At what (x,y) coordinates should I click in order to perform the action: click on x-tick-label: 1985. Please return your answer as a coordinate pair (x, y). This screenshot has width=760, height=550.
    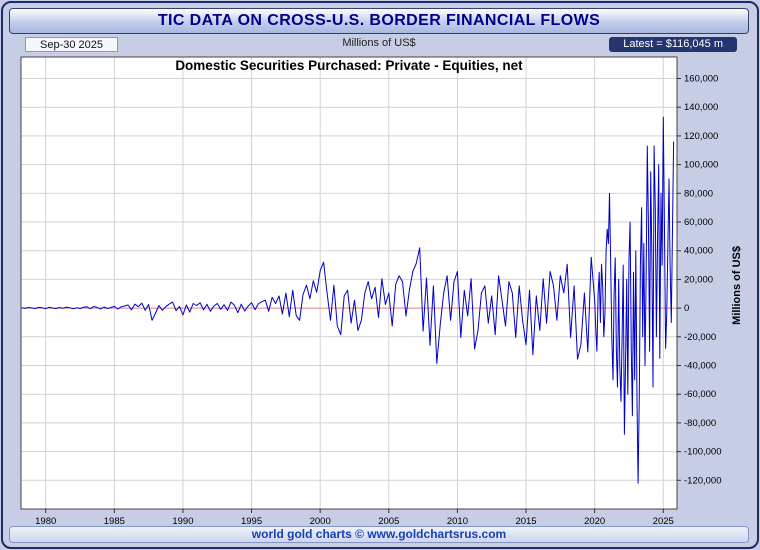
    Looking at the image, I should click on (114, 521).